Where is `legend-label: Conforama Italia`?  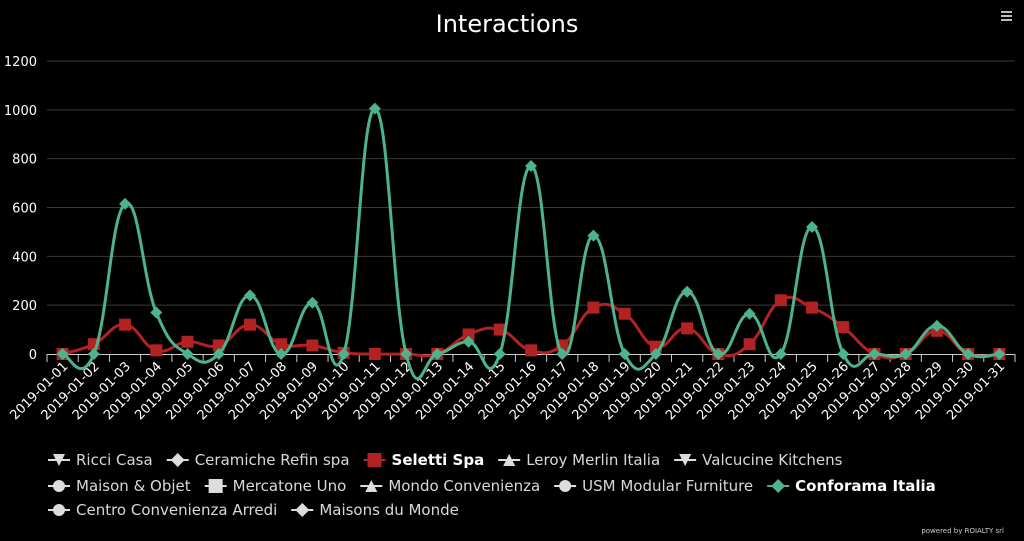 legend-label: Conforama Italia is located at coordinates (865, 486).